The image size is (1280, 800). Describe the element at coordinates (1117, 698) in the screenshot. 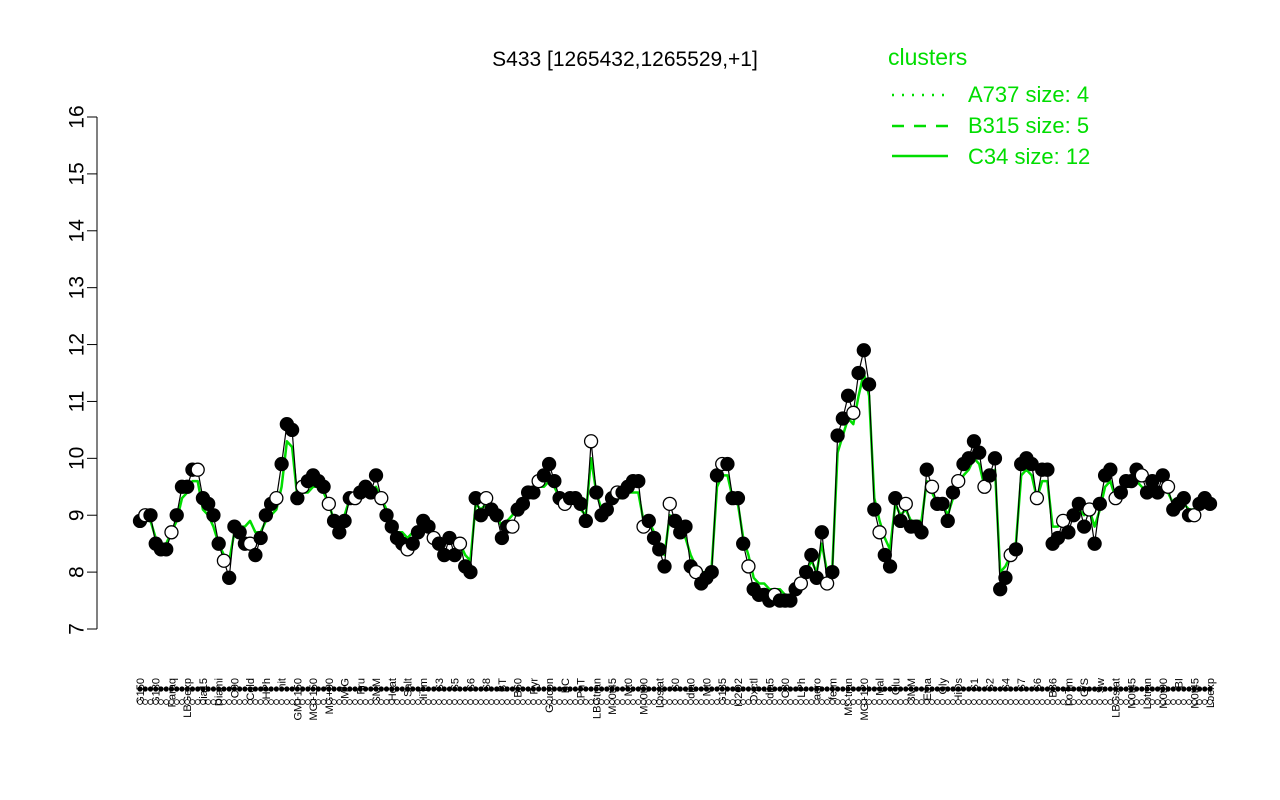

I see `x-tick-label: LBGstat` at that location.